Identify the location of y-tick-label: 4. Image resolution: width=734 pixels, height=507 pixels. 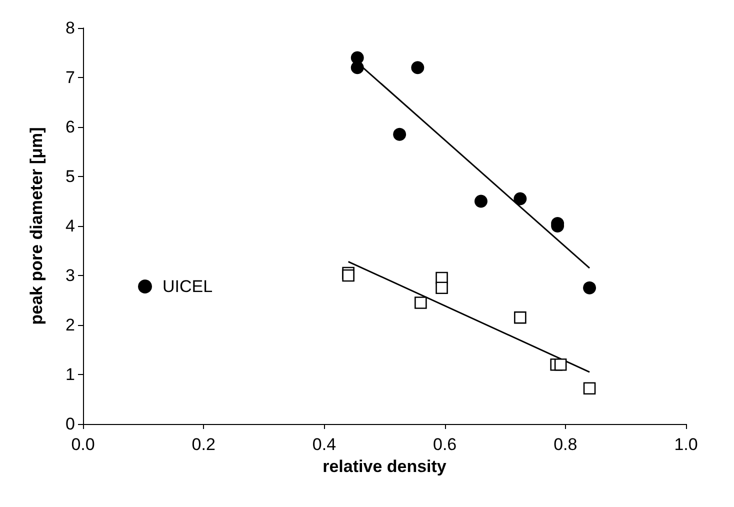
(70, 226).